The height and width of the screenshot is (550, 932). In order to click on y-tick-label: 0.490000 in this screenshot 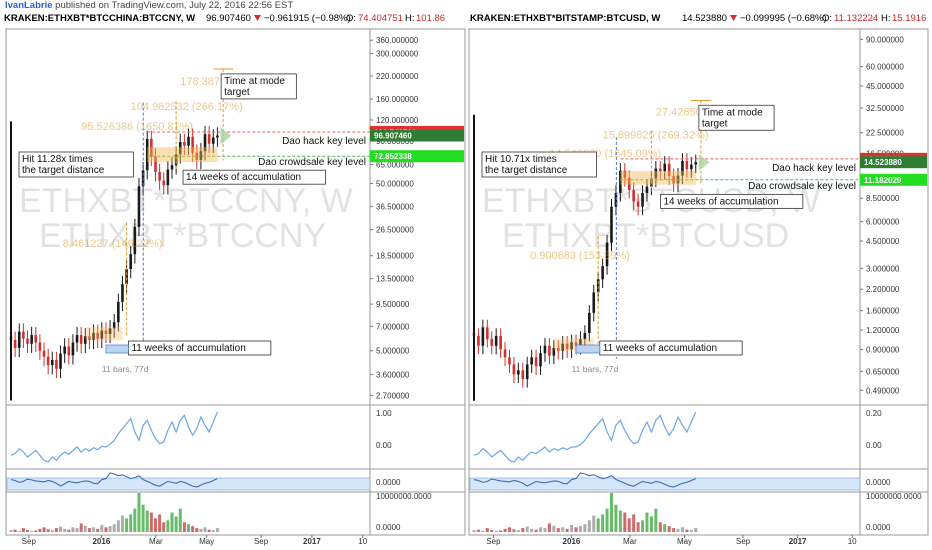, I will do `click(883, 390)`.